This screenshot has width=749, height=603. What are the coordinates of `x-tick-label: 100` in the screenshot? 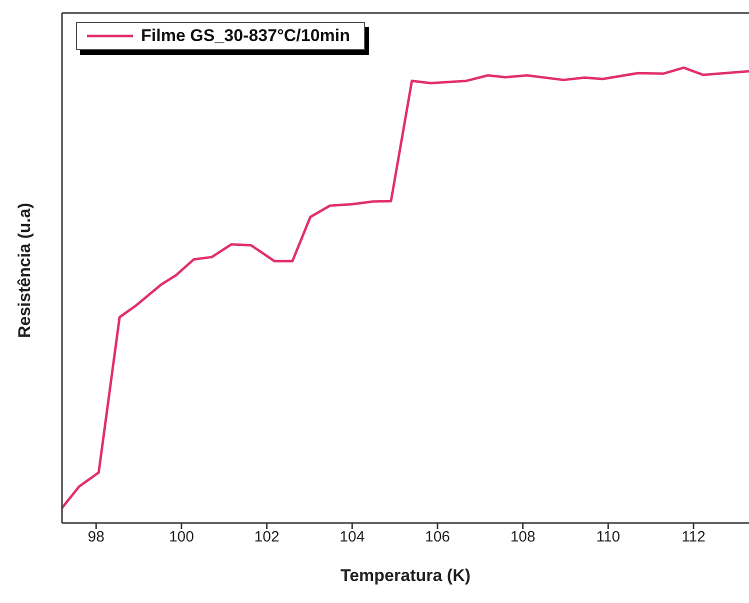 It's located at (181, 537).